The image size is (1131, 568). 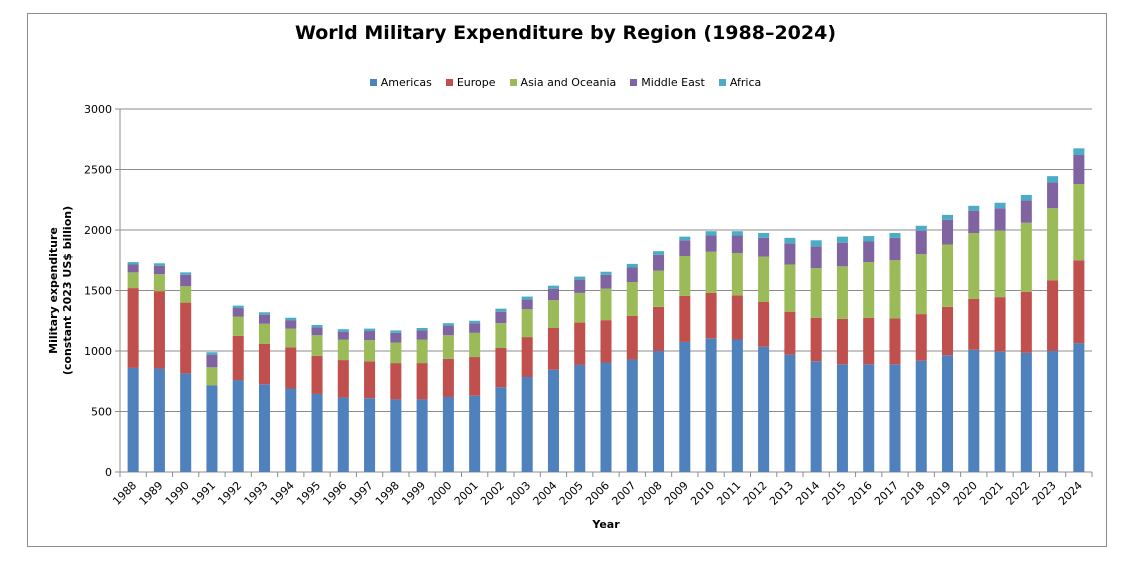 What do you see at coordinates (1070, 493) in the screenshot?
I see `x-tick-label: 2024` at bounding box center [1070, 493].